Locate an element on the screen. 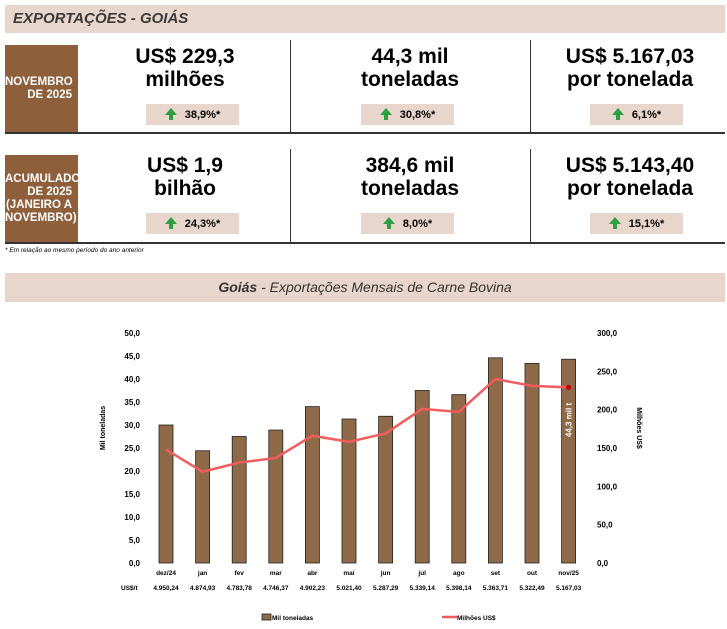 The width and height of the screenshot is (727, 629). x-tick-label: ago is located at coordinates (459, 573).